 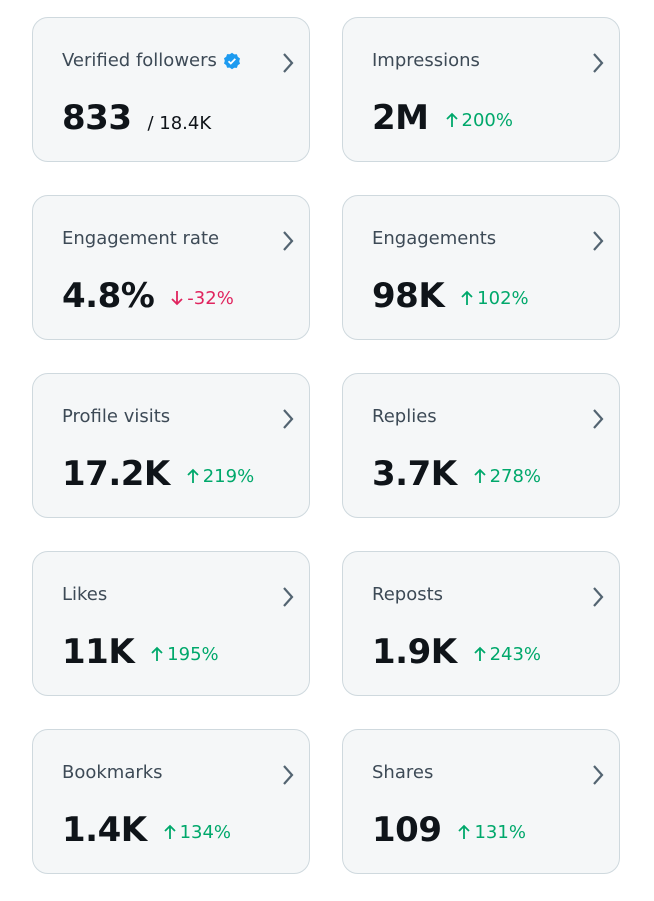 I want to click on metric-value: 833, so click(x=97, y=118).